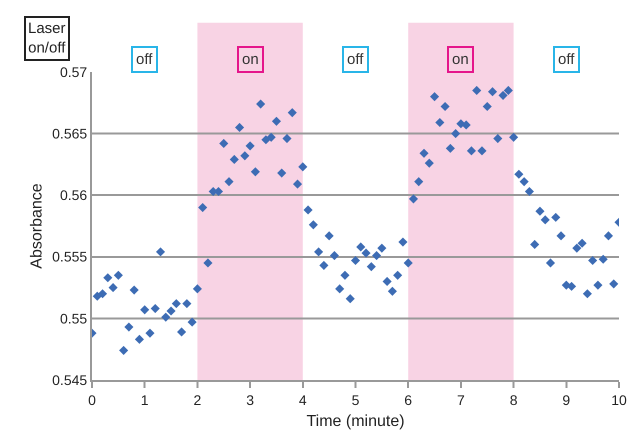  Describe the element at coordinates (619, 400) in the screenshot. I see `x-tick-label: 10` at that location.